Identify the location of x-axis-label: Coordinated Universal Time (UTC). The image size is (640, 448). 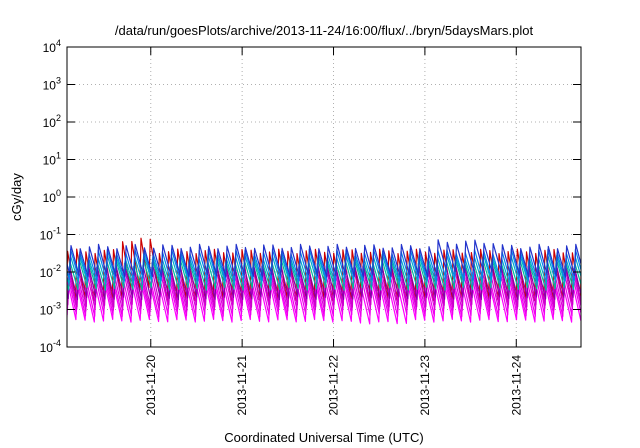
(323, 437).